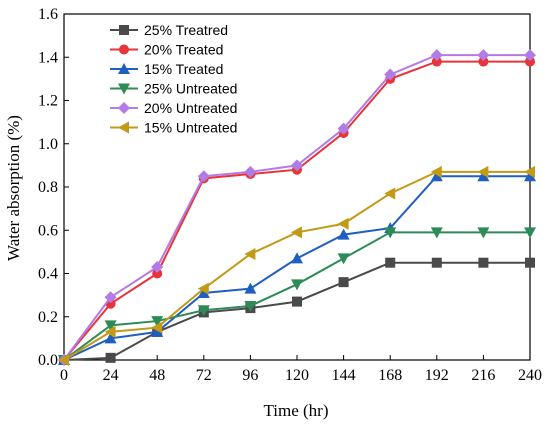  I want to click on x-tick-label: 96, so click(250, 375).